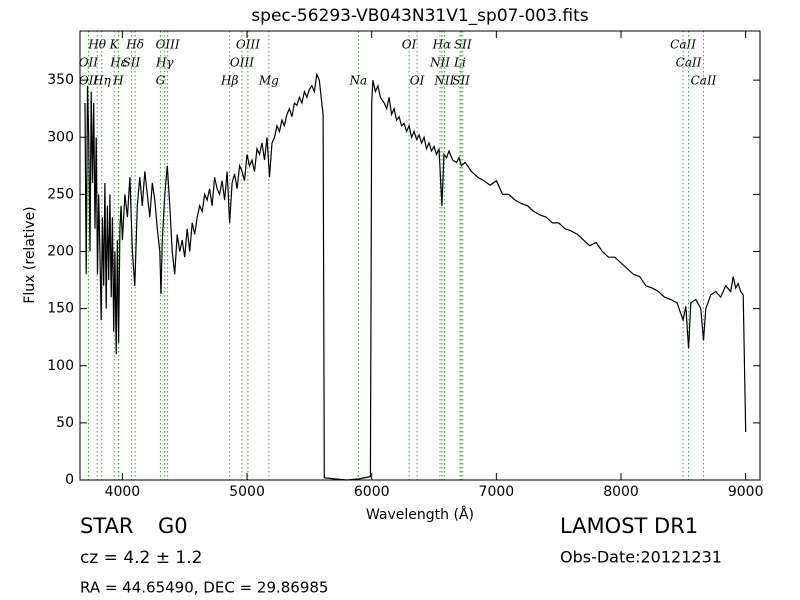 This screenshot has height=600, width=800. Describe the element at coordinates (204, 588) in the screenshot. I see `coordinates: RA = 44.65490, DEC = 29.86985` at that location.